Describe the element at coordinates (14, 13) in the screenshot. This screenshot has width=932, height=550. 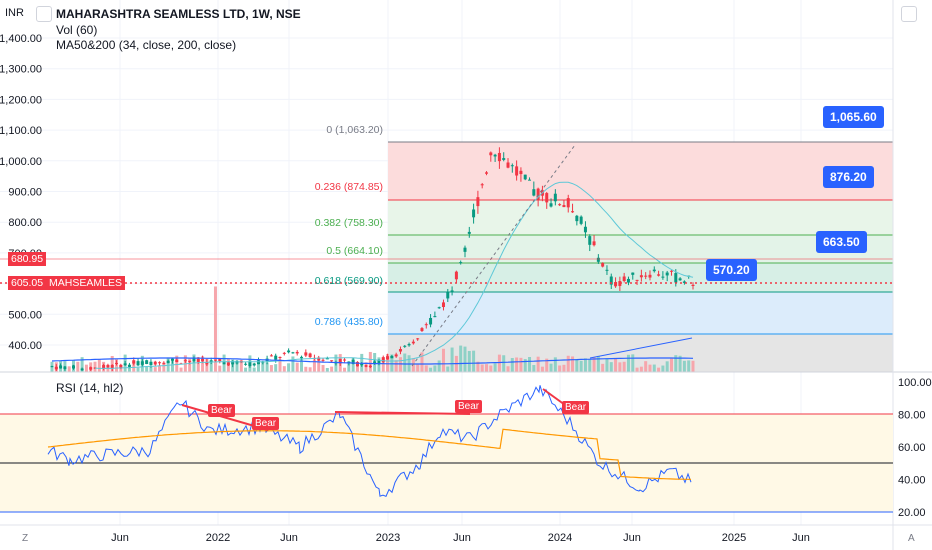
I see `currency-label: INR` at that location.